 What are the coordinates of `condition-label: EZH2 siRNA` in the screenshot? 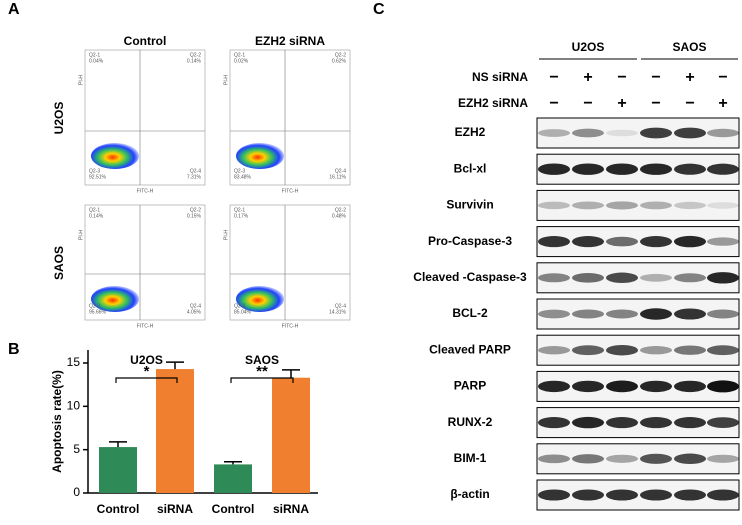 It's located at (493, 103).